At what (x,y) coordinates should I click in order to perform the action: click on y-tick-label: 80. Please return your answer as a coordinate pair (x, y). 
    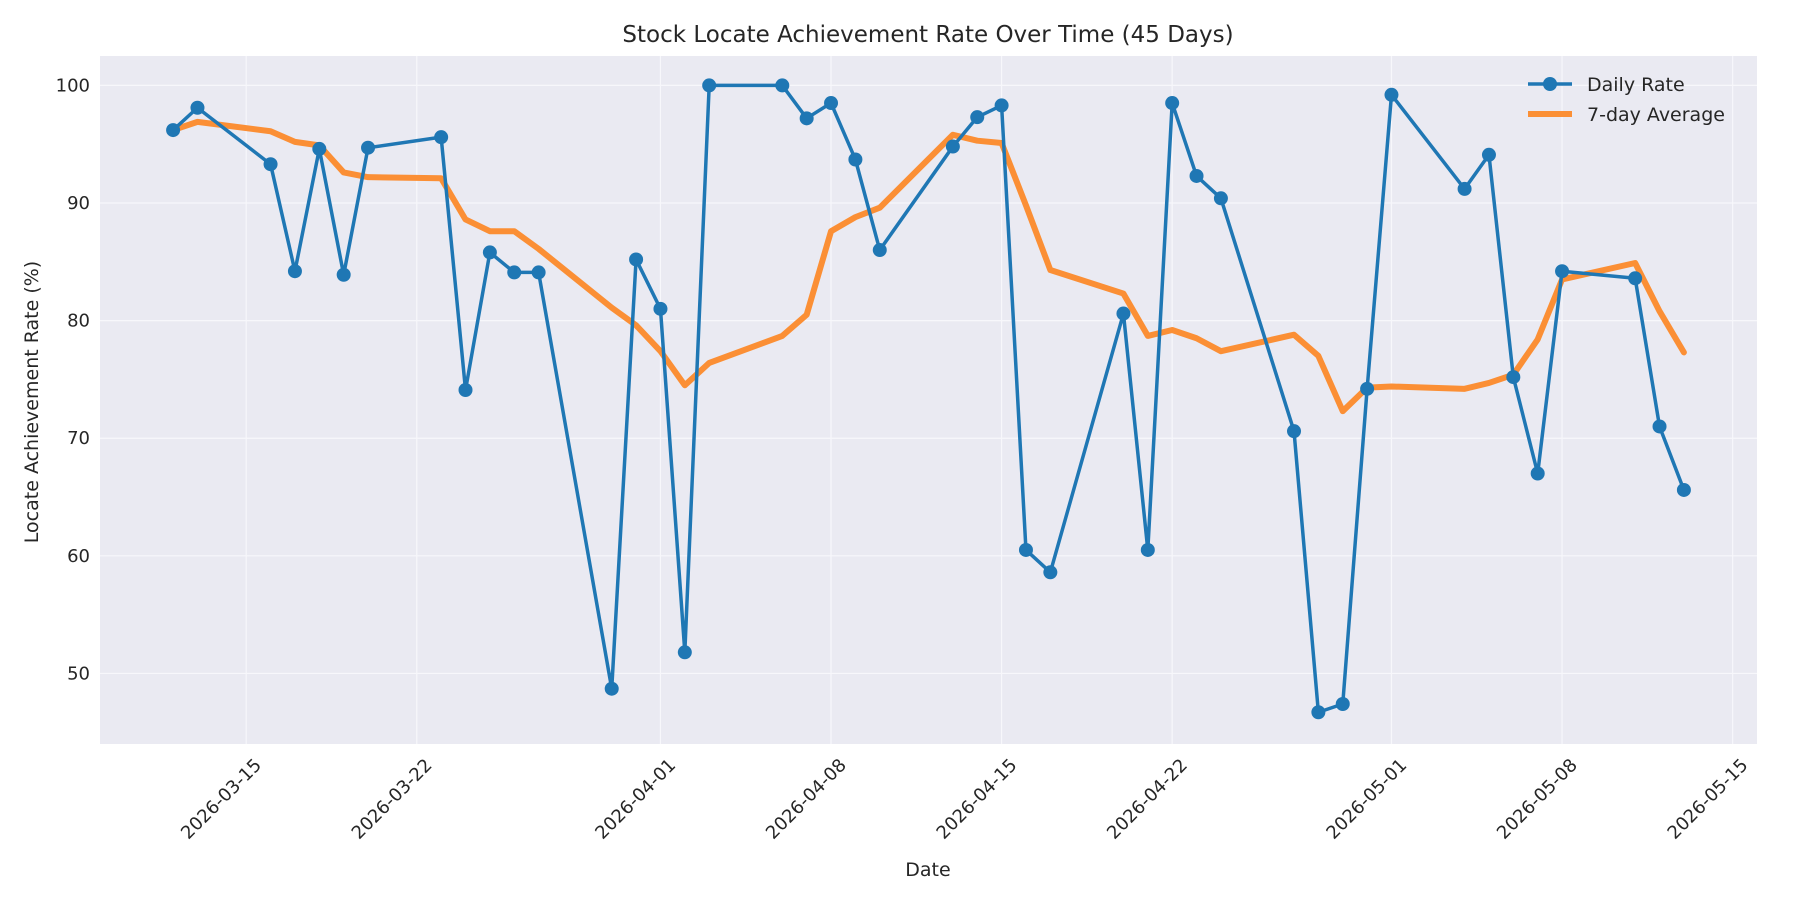
    Looking at the image, I should click on (78, 321).